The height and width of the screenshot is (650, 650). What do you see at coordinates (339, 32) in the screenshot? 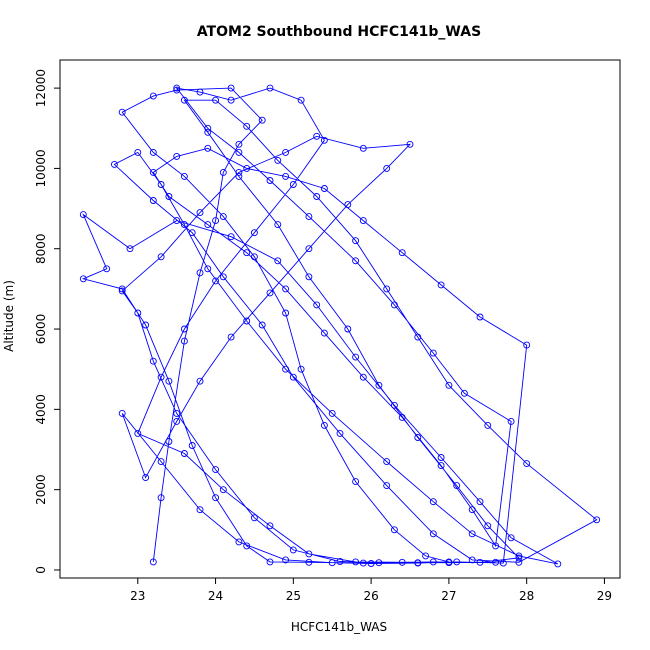
I see `chart-title: ATOM2 Southbound HCFC141b_WAS` at bounding box center [339, 32].